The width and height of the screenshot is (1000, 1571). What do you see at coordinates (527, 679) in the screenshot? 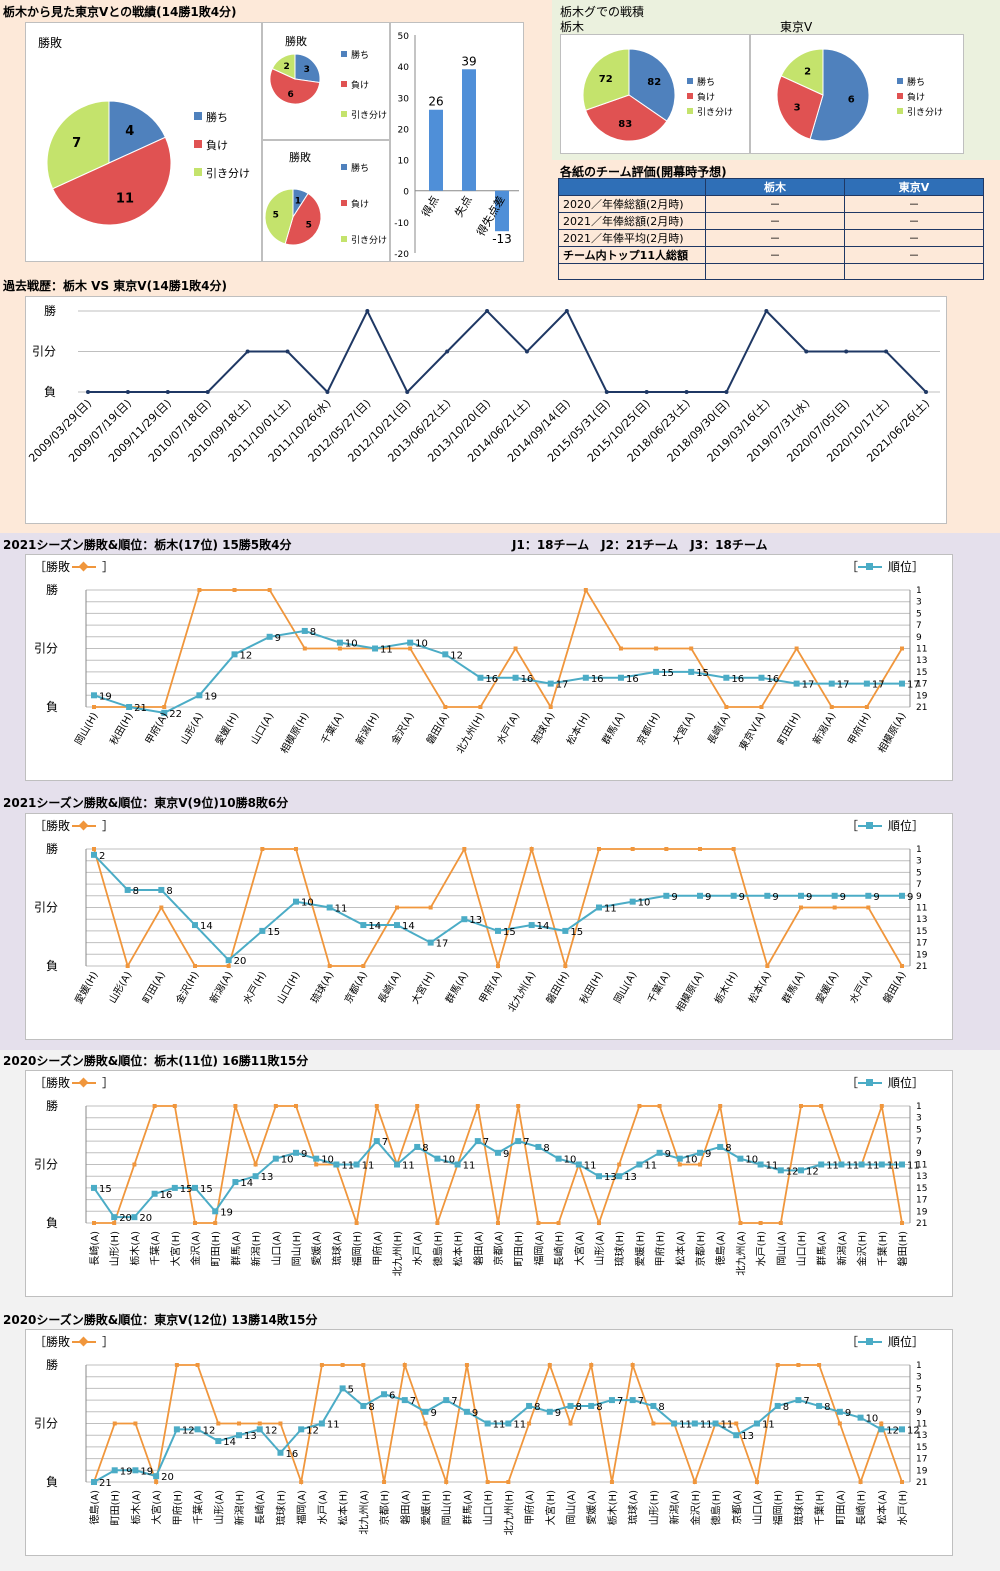
I see `rank-data-label: 16` at bounding box center [527, 679].